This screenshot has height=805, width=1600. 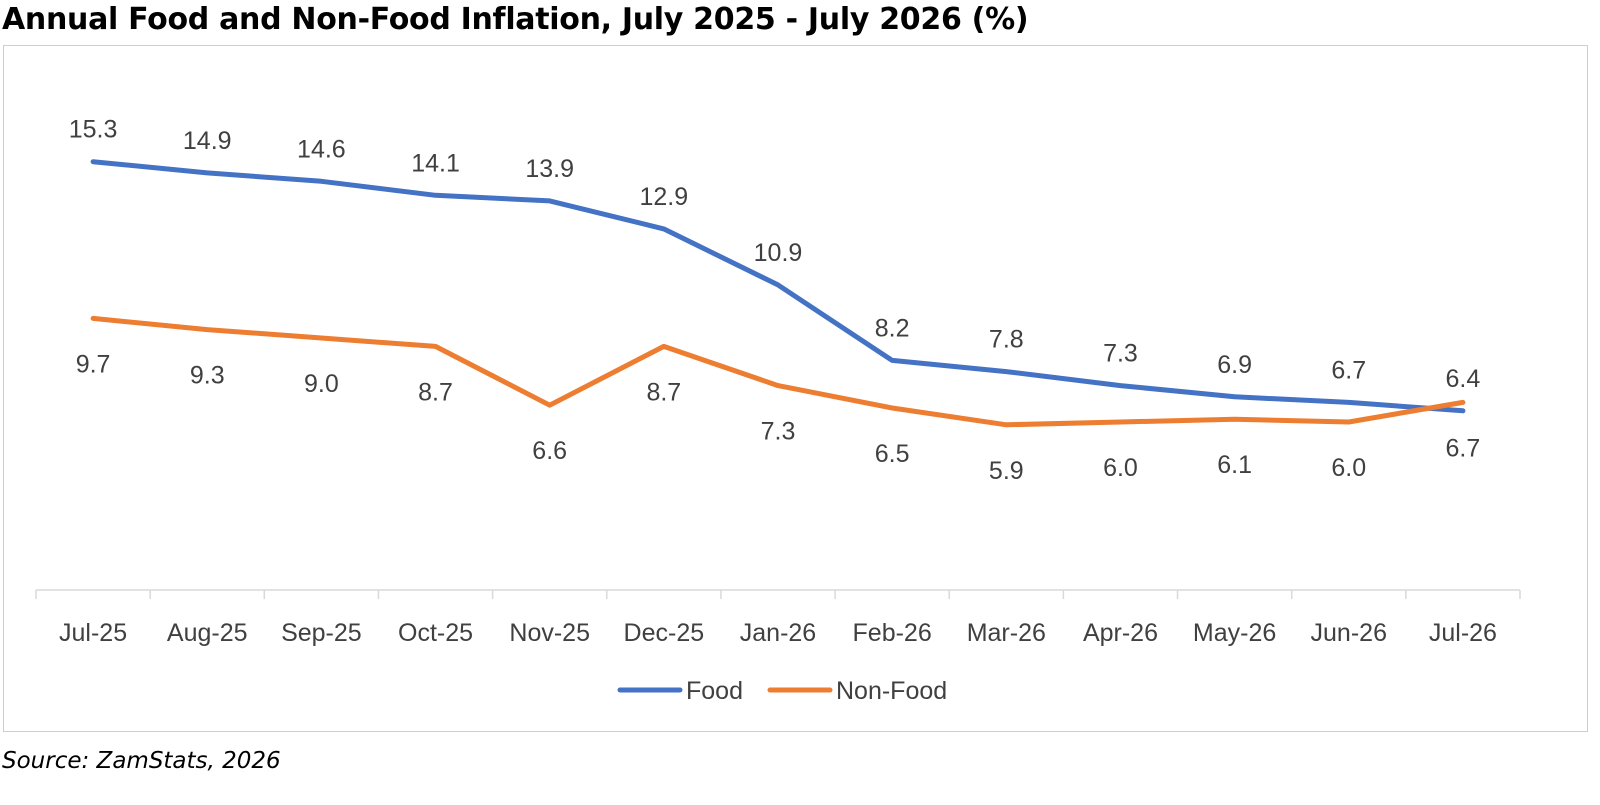 What do you see at coordinates (1234, 365) in the screenshot?
I see `data-label: 6.9` at bounding box center [1234, 365].